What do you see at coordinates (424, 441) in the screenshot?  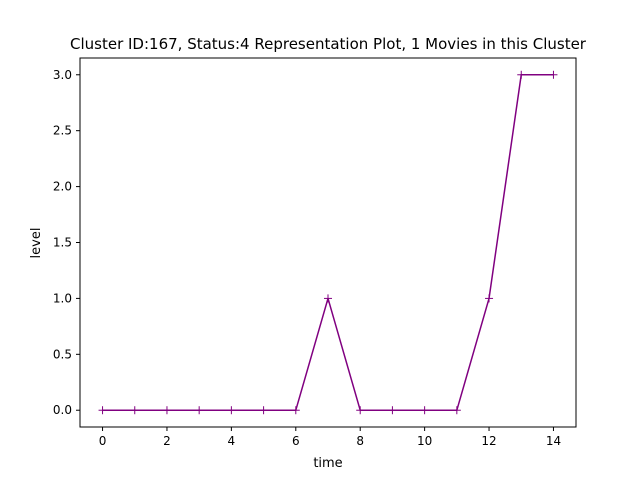 I see `x-tick-label: 10` at bounding box center [424, 441].